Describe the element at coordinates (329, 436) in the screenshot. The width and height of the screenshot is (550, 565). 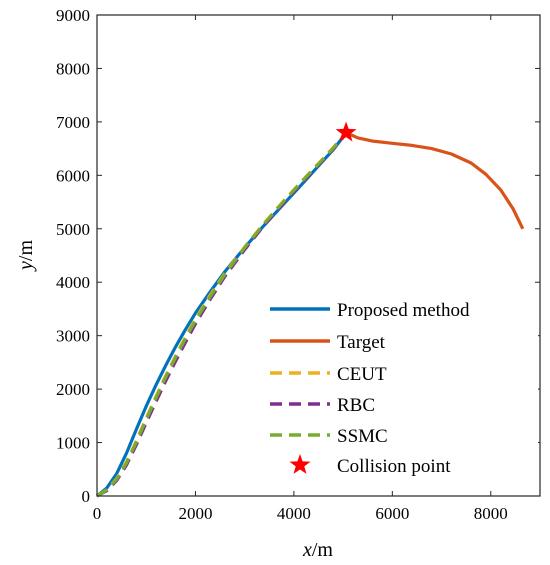
I see `legend-entry-ssmc: SSMC` at that location.